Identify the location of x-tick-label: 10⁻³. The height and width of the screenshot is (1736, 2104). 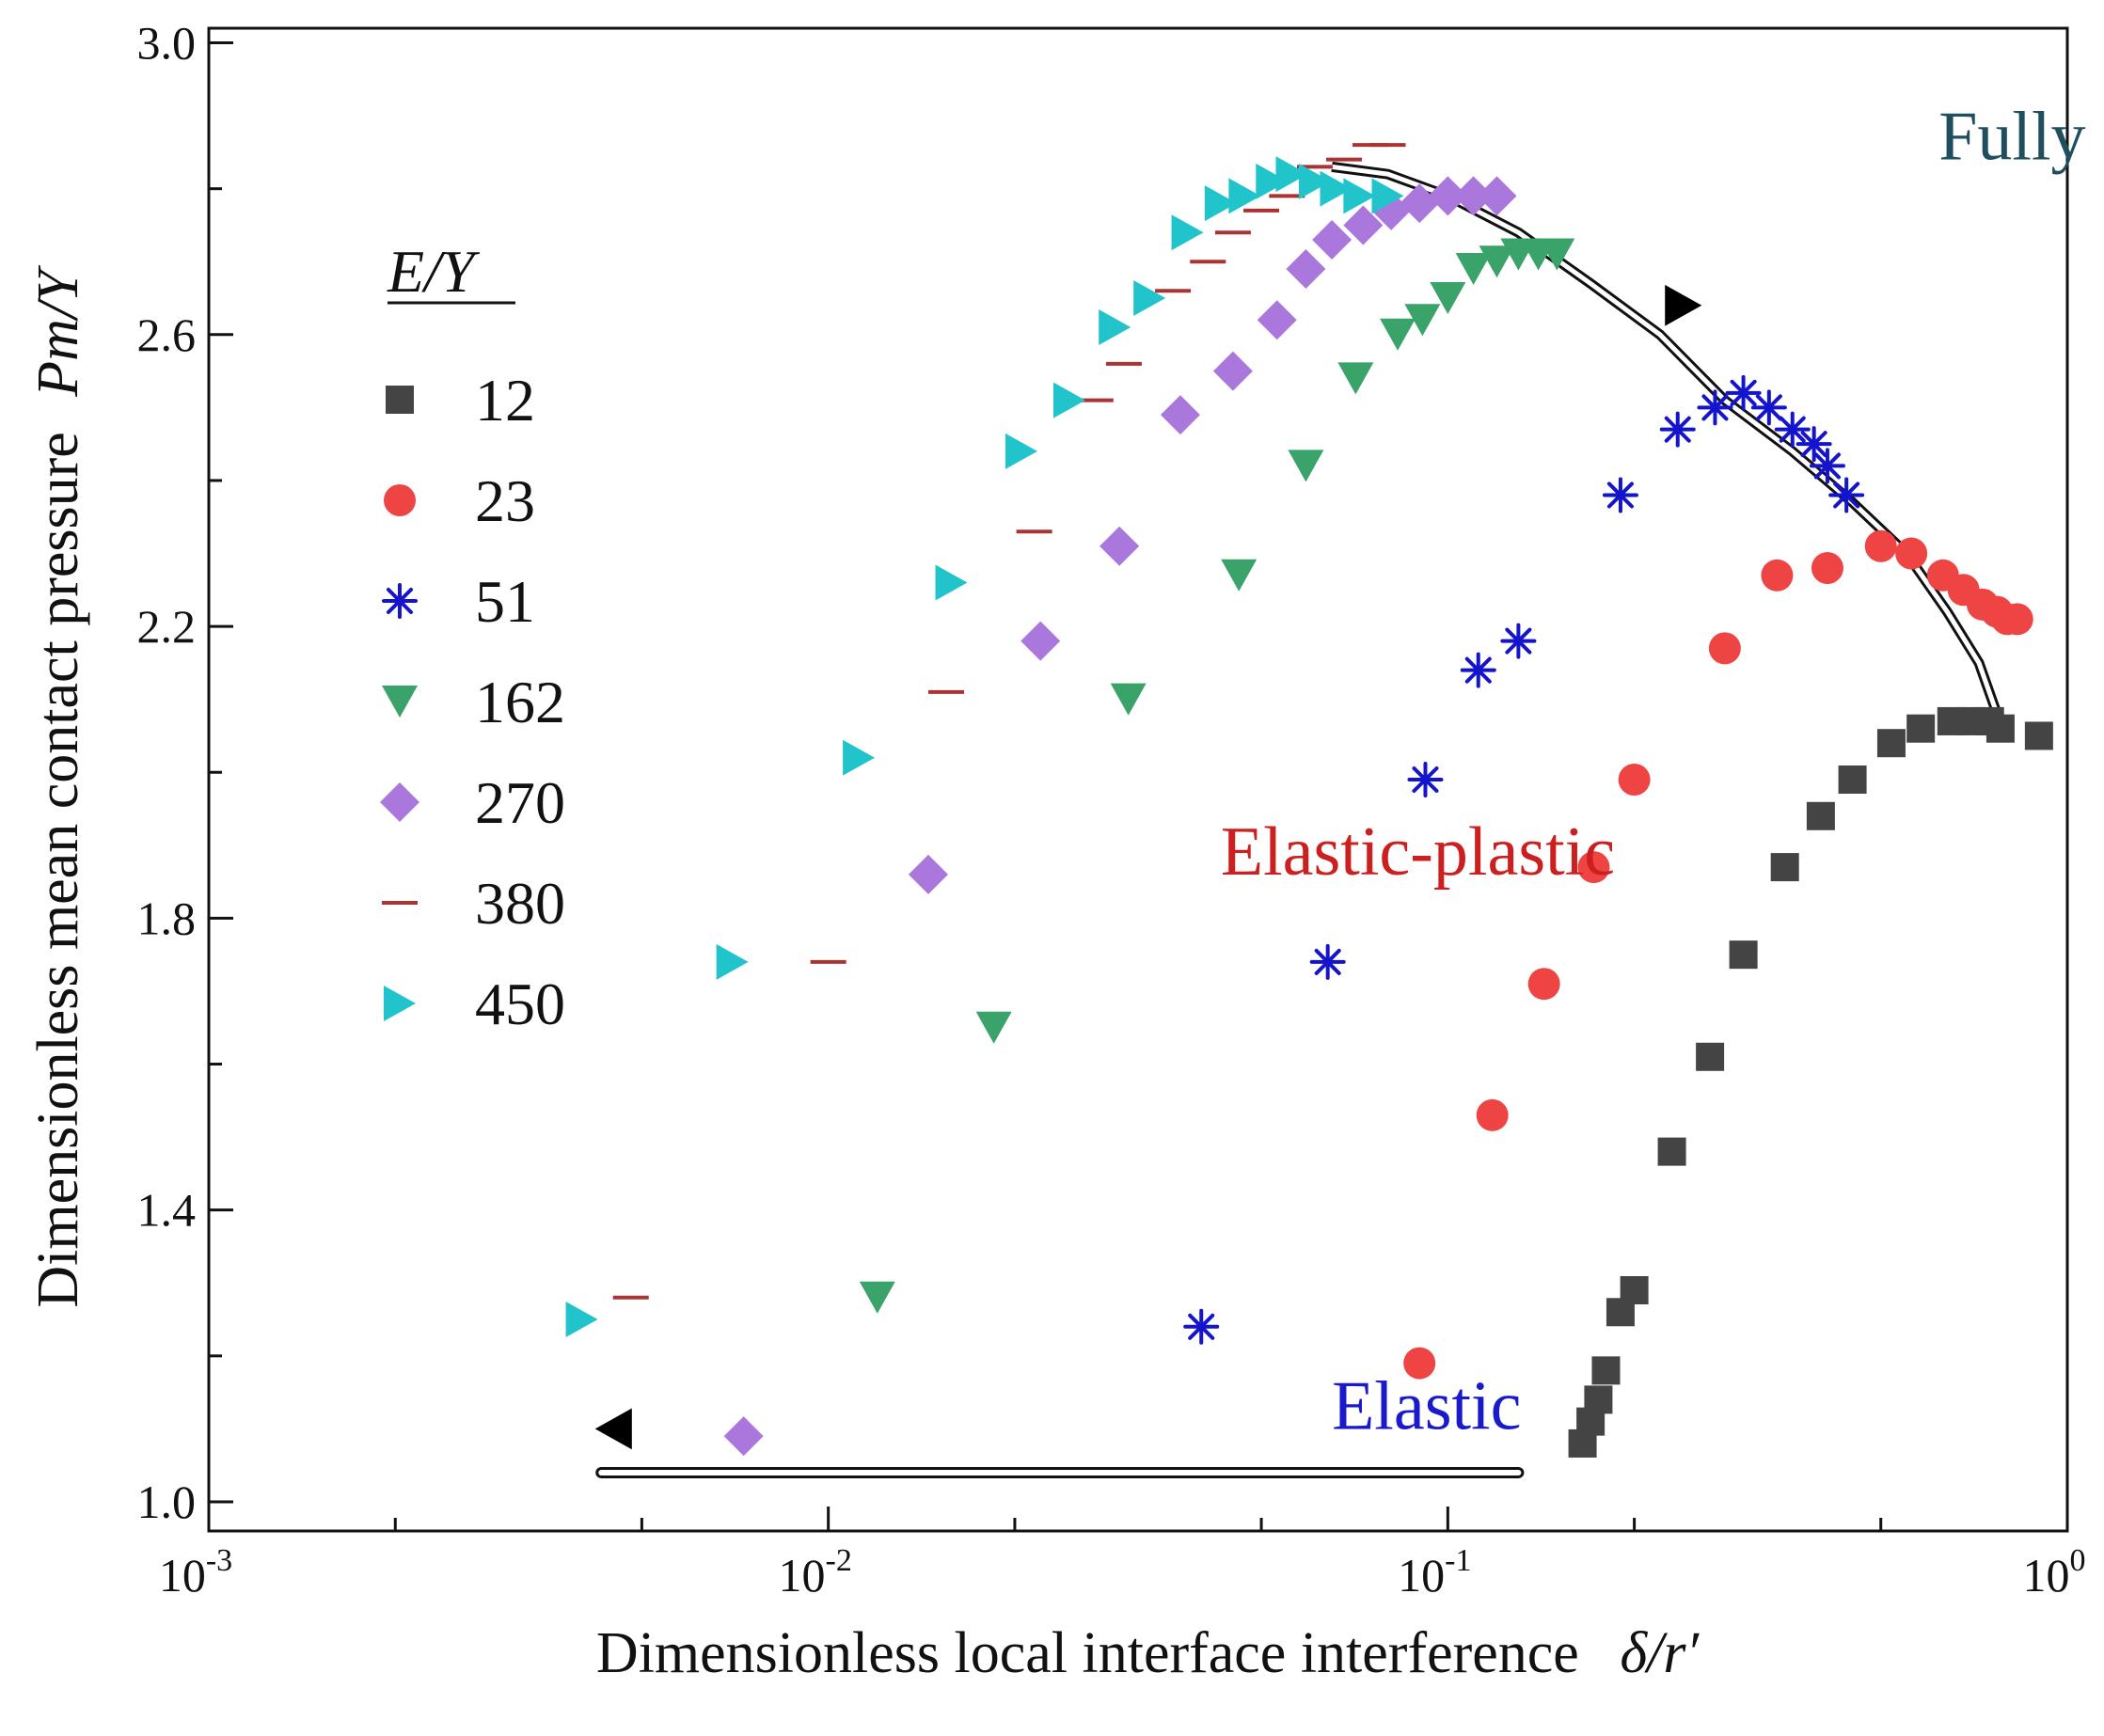
(195, 1572).